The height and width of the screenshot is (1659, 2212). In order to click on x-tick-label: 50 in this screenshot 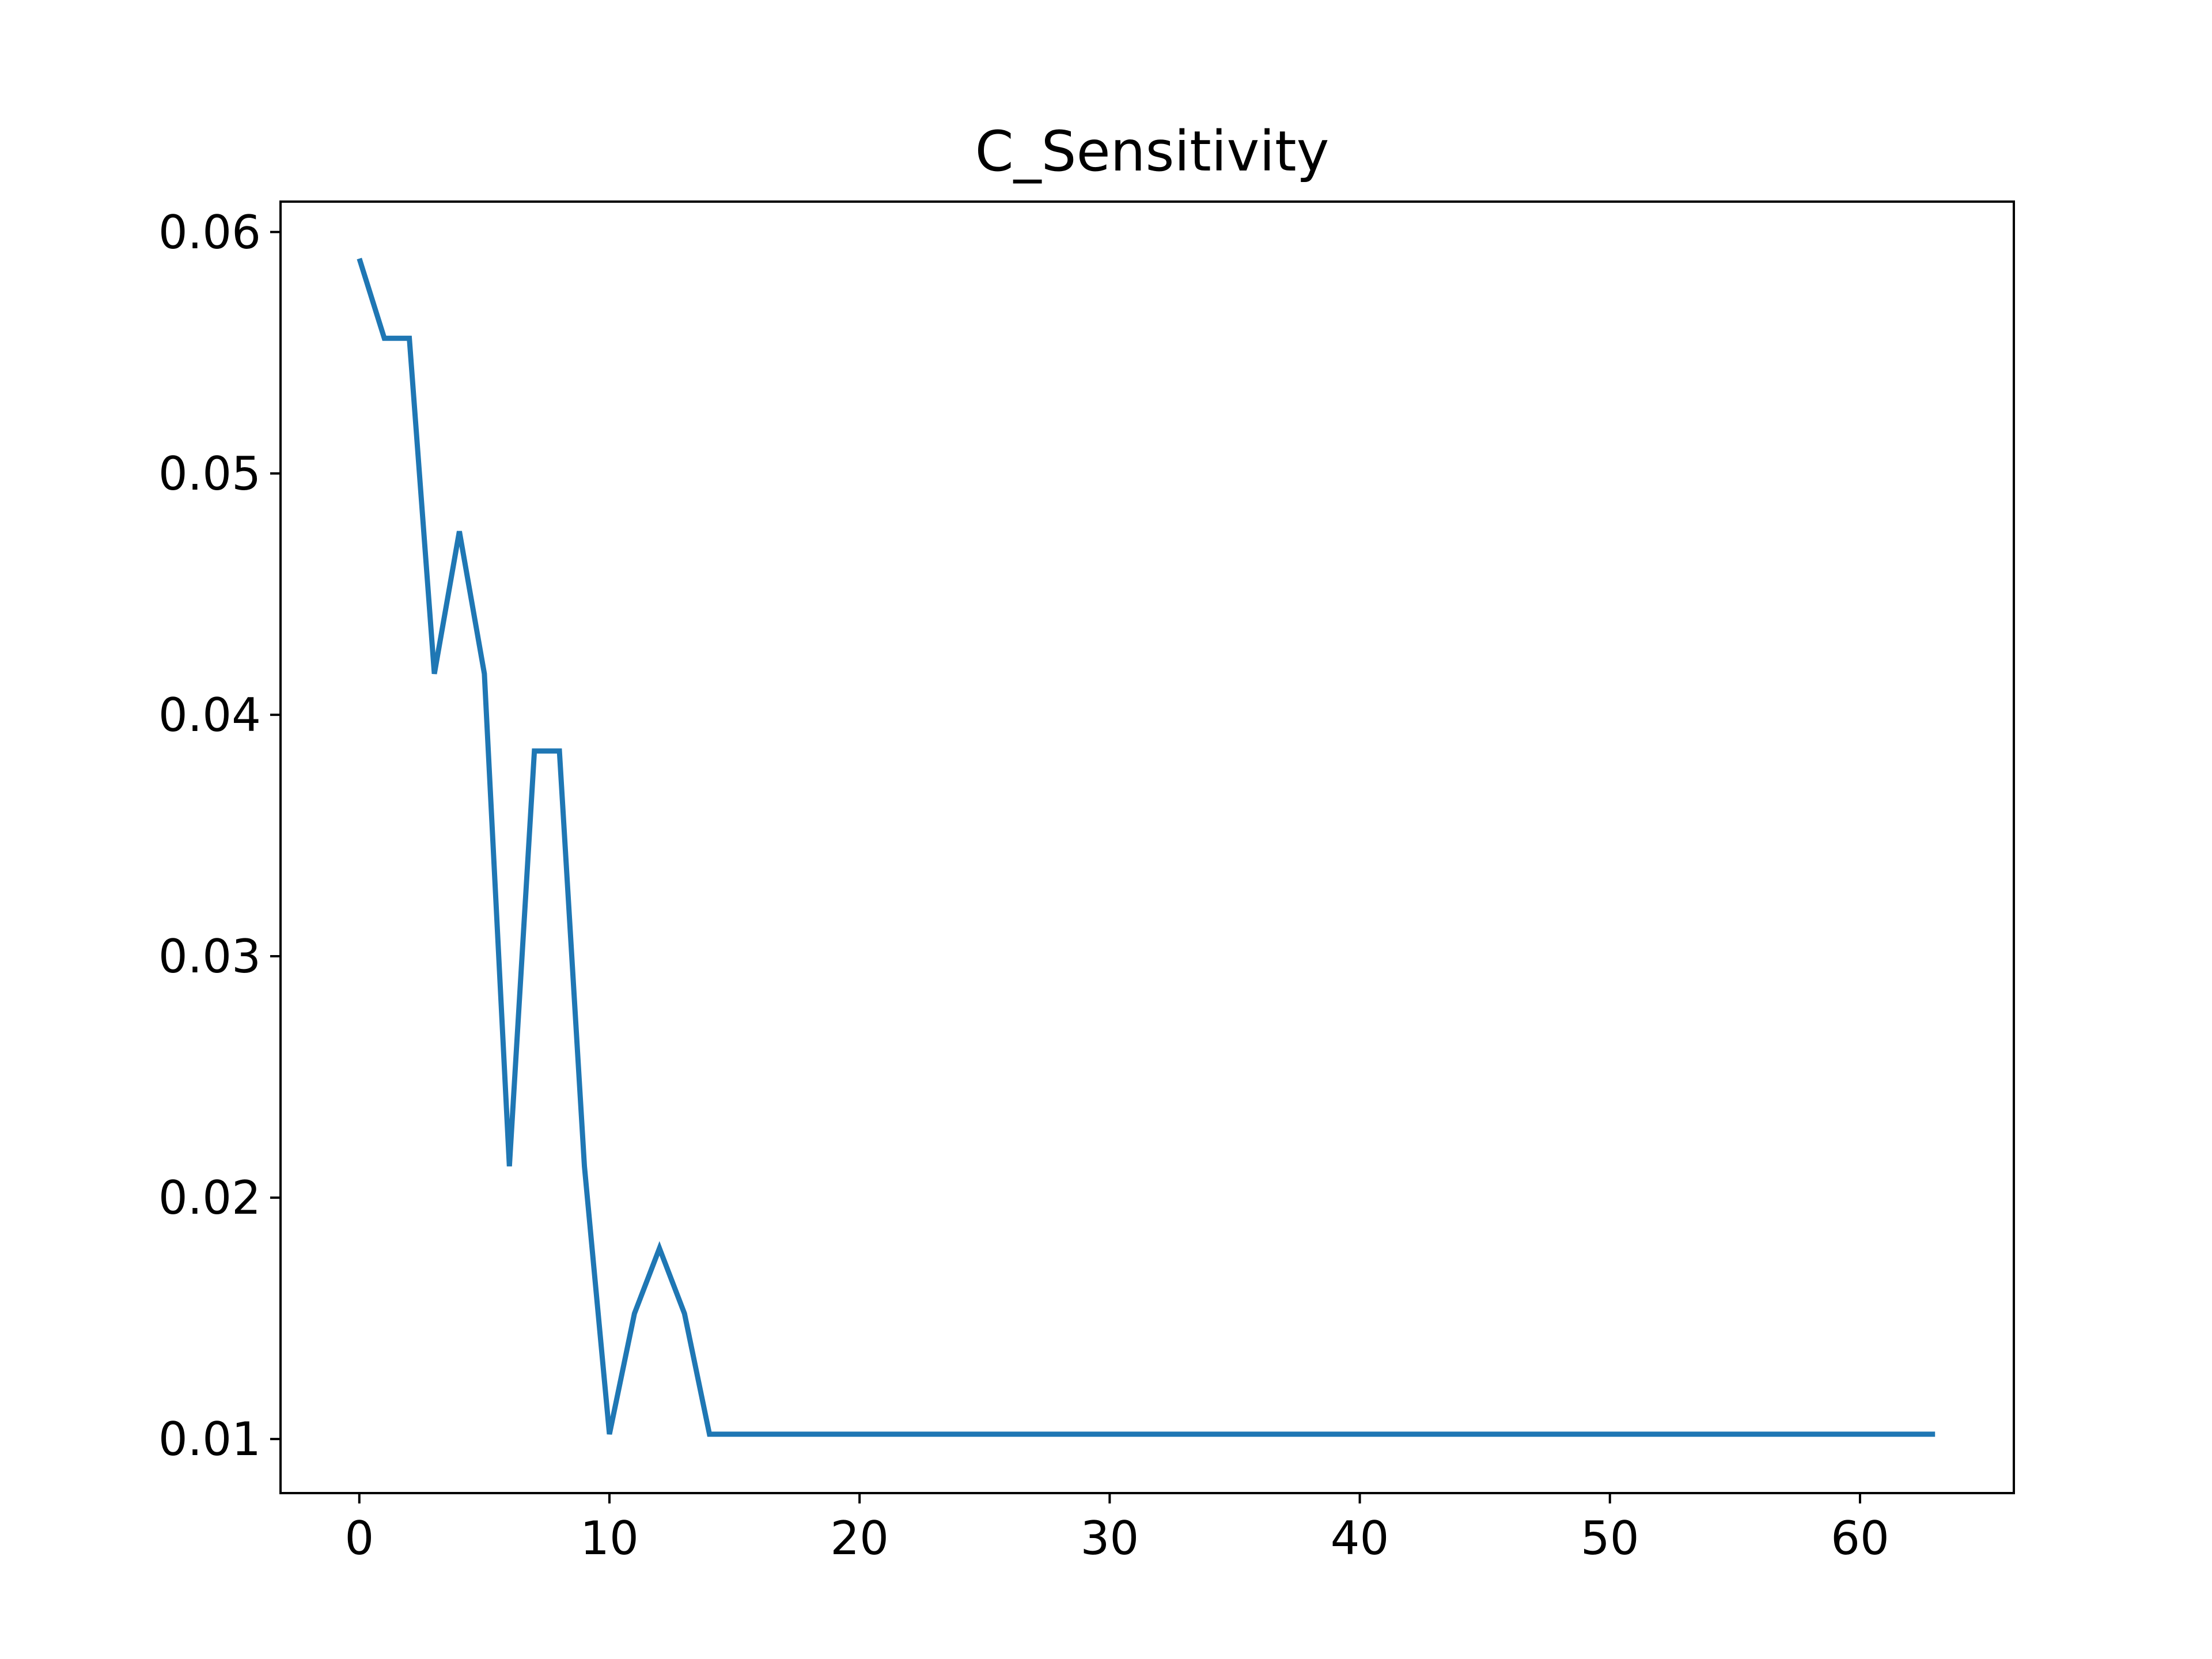, I will do `click(1610, 1538)`.